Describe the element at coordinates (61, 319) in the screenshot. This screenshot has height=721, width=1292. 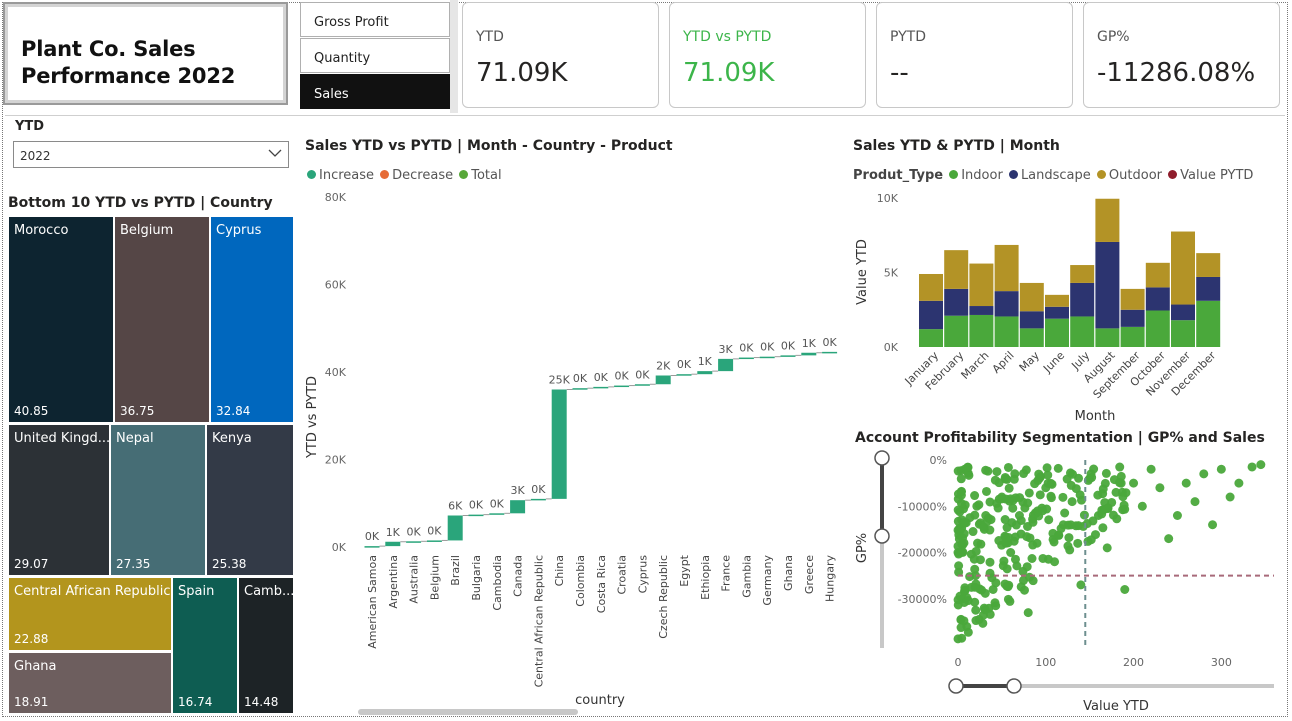
I see `treemap-tile: Morocco 40.85` at that location.